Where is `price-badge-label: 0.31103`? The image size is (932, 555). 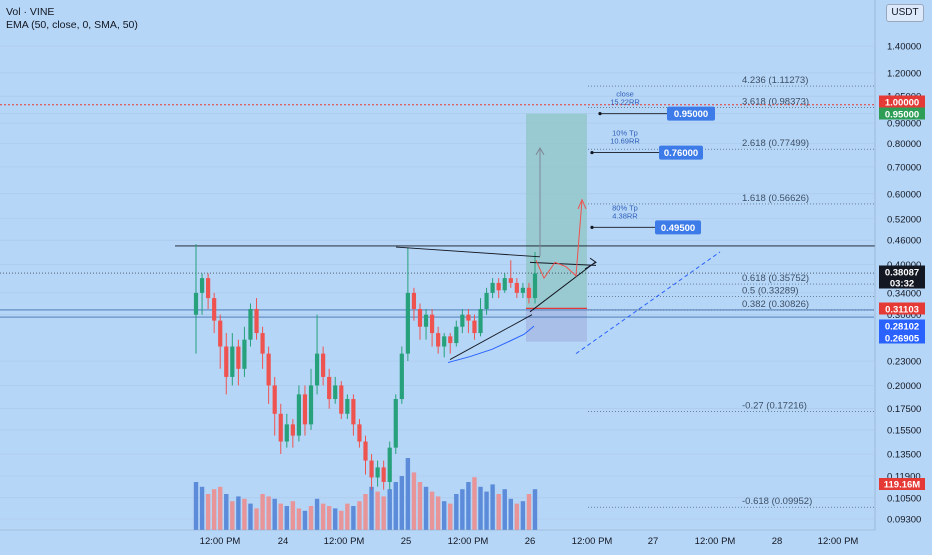
price-badge-label: 0.31103 is located at coordinates (902, 310).